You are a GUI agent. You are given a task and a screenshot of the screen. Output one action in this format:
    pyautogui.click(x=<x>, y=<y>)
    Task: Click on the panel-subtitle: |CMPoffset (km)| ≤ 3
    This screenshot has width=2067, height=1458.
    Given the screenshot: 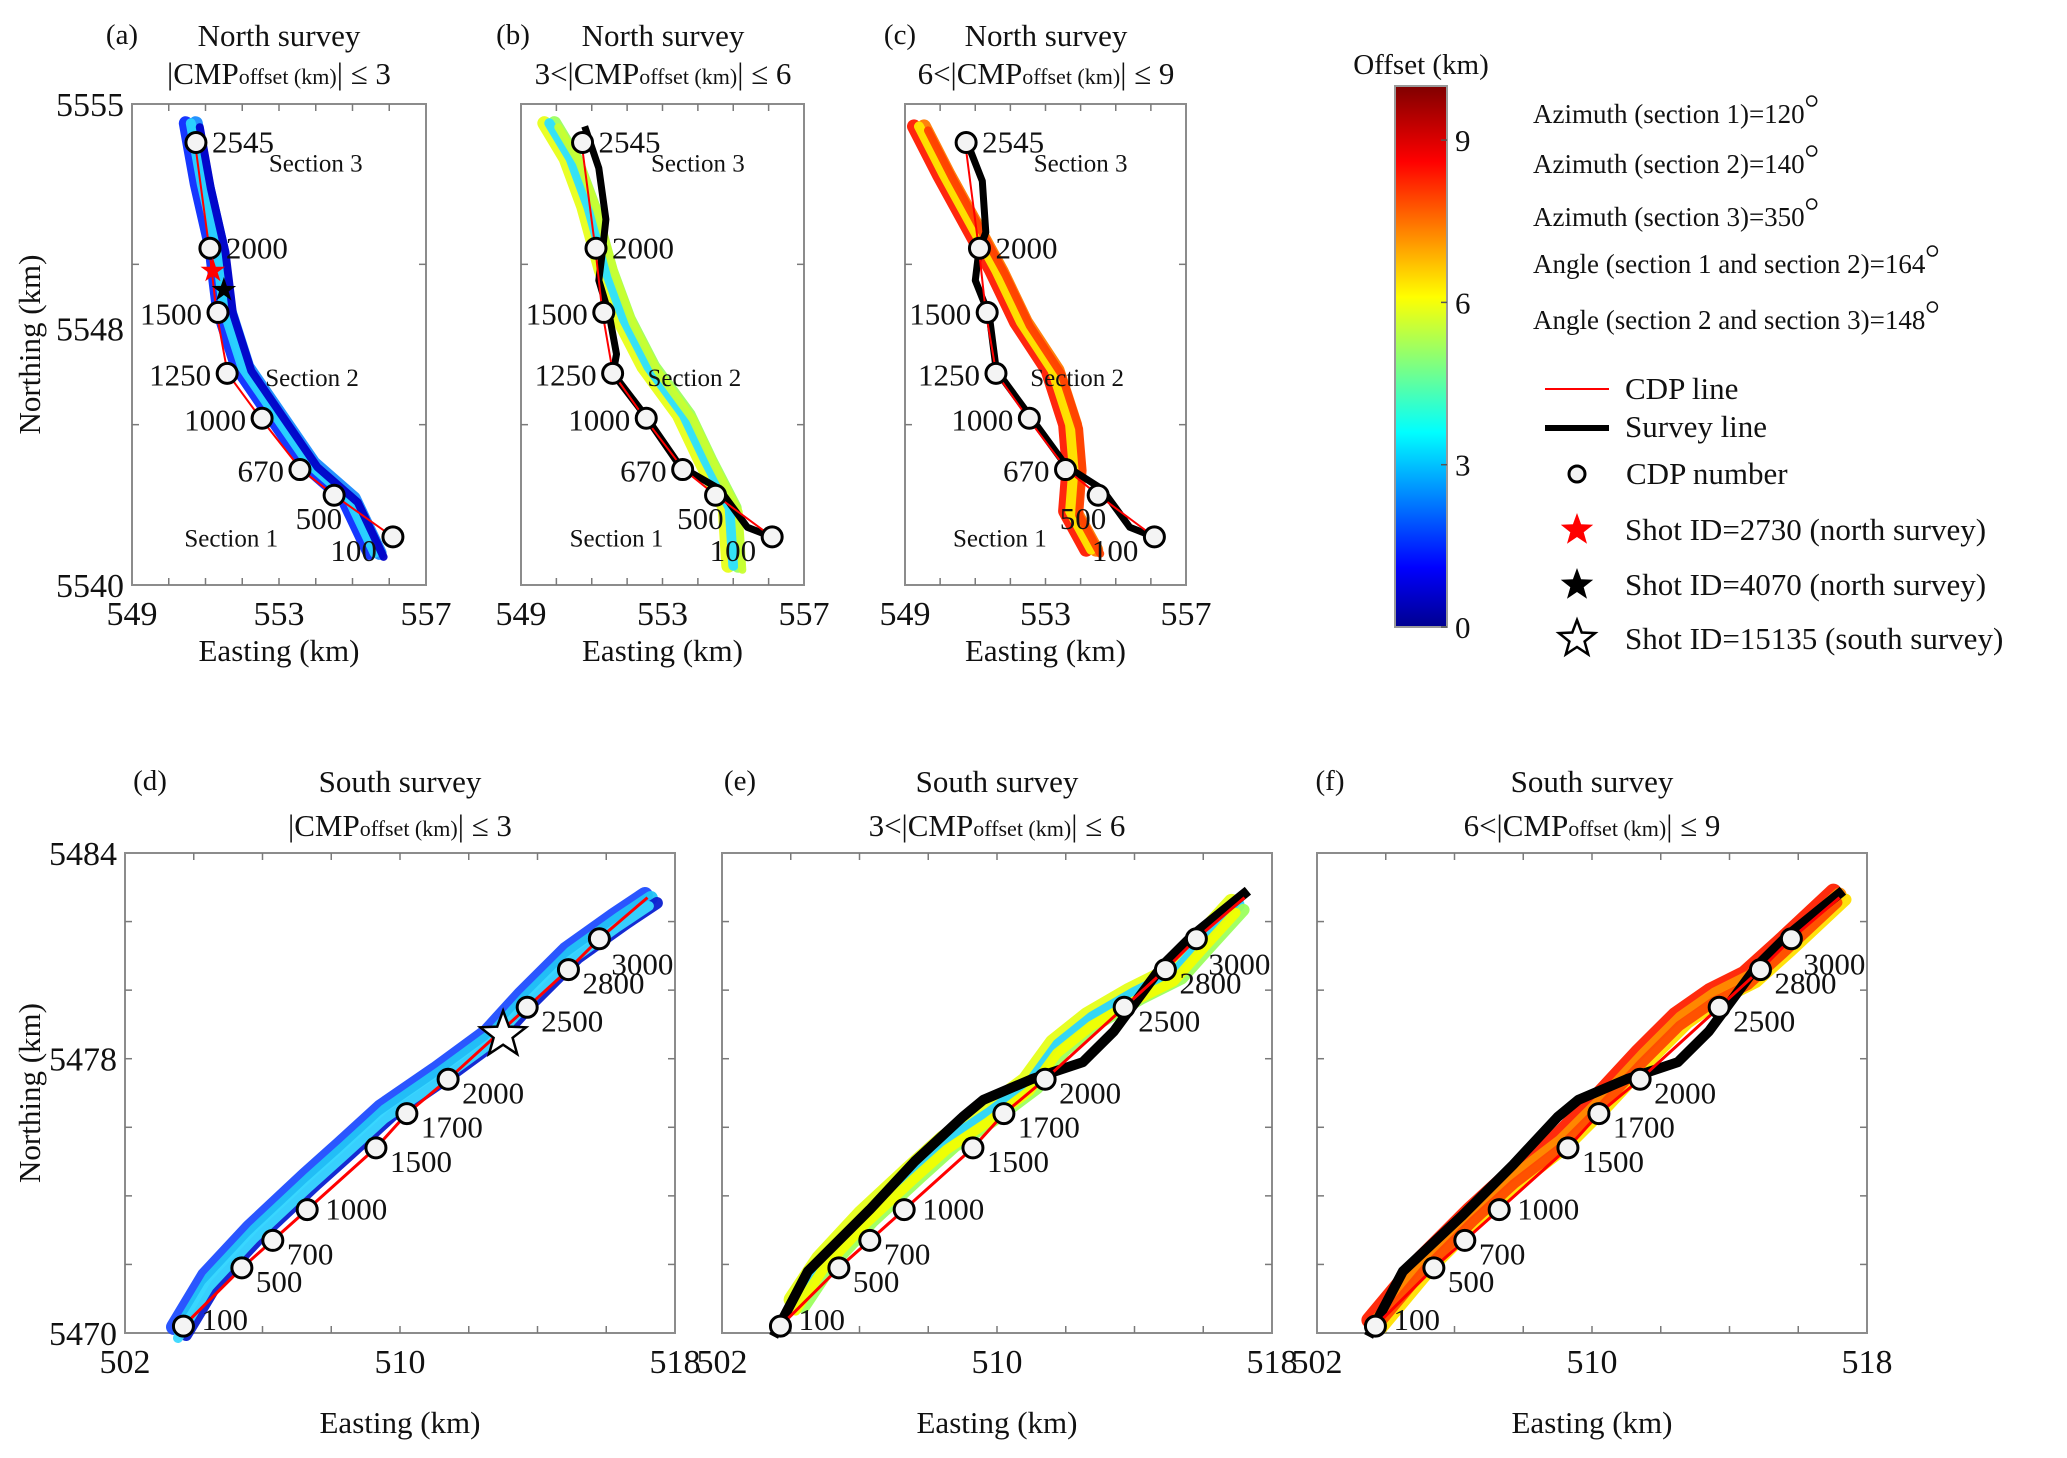 What is the action you would take?
    pyautogui.click(x=279, y=73)
    